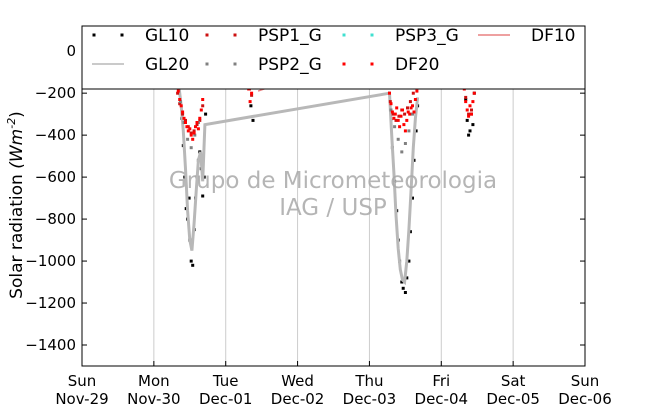 Image resolution: width=650 pixels, height=409 pixels. I want to click on x-tick-day-7: Sun, so click(585, 381).